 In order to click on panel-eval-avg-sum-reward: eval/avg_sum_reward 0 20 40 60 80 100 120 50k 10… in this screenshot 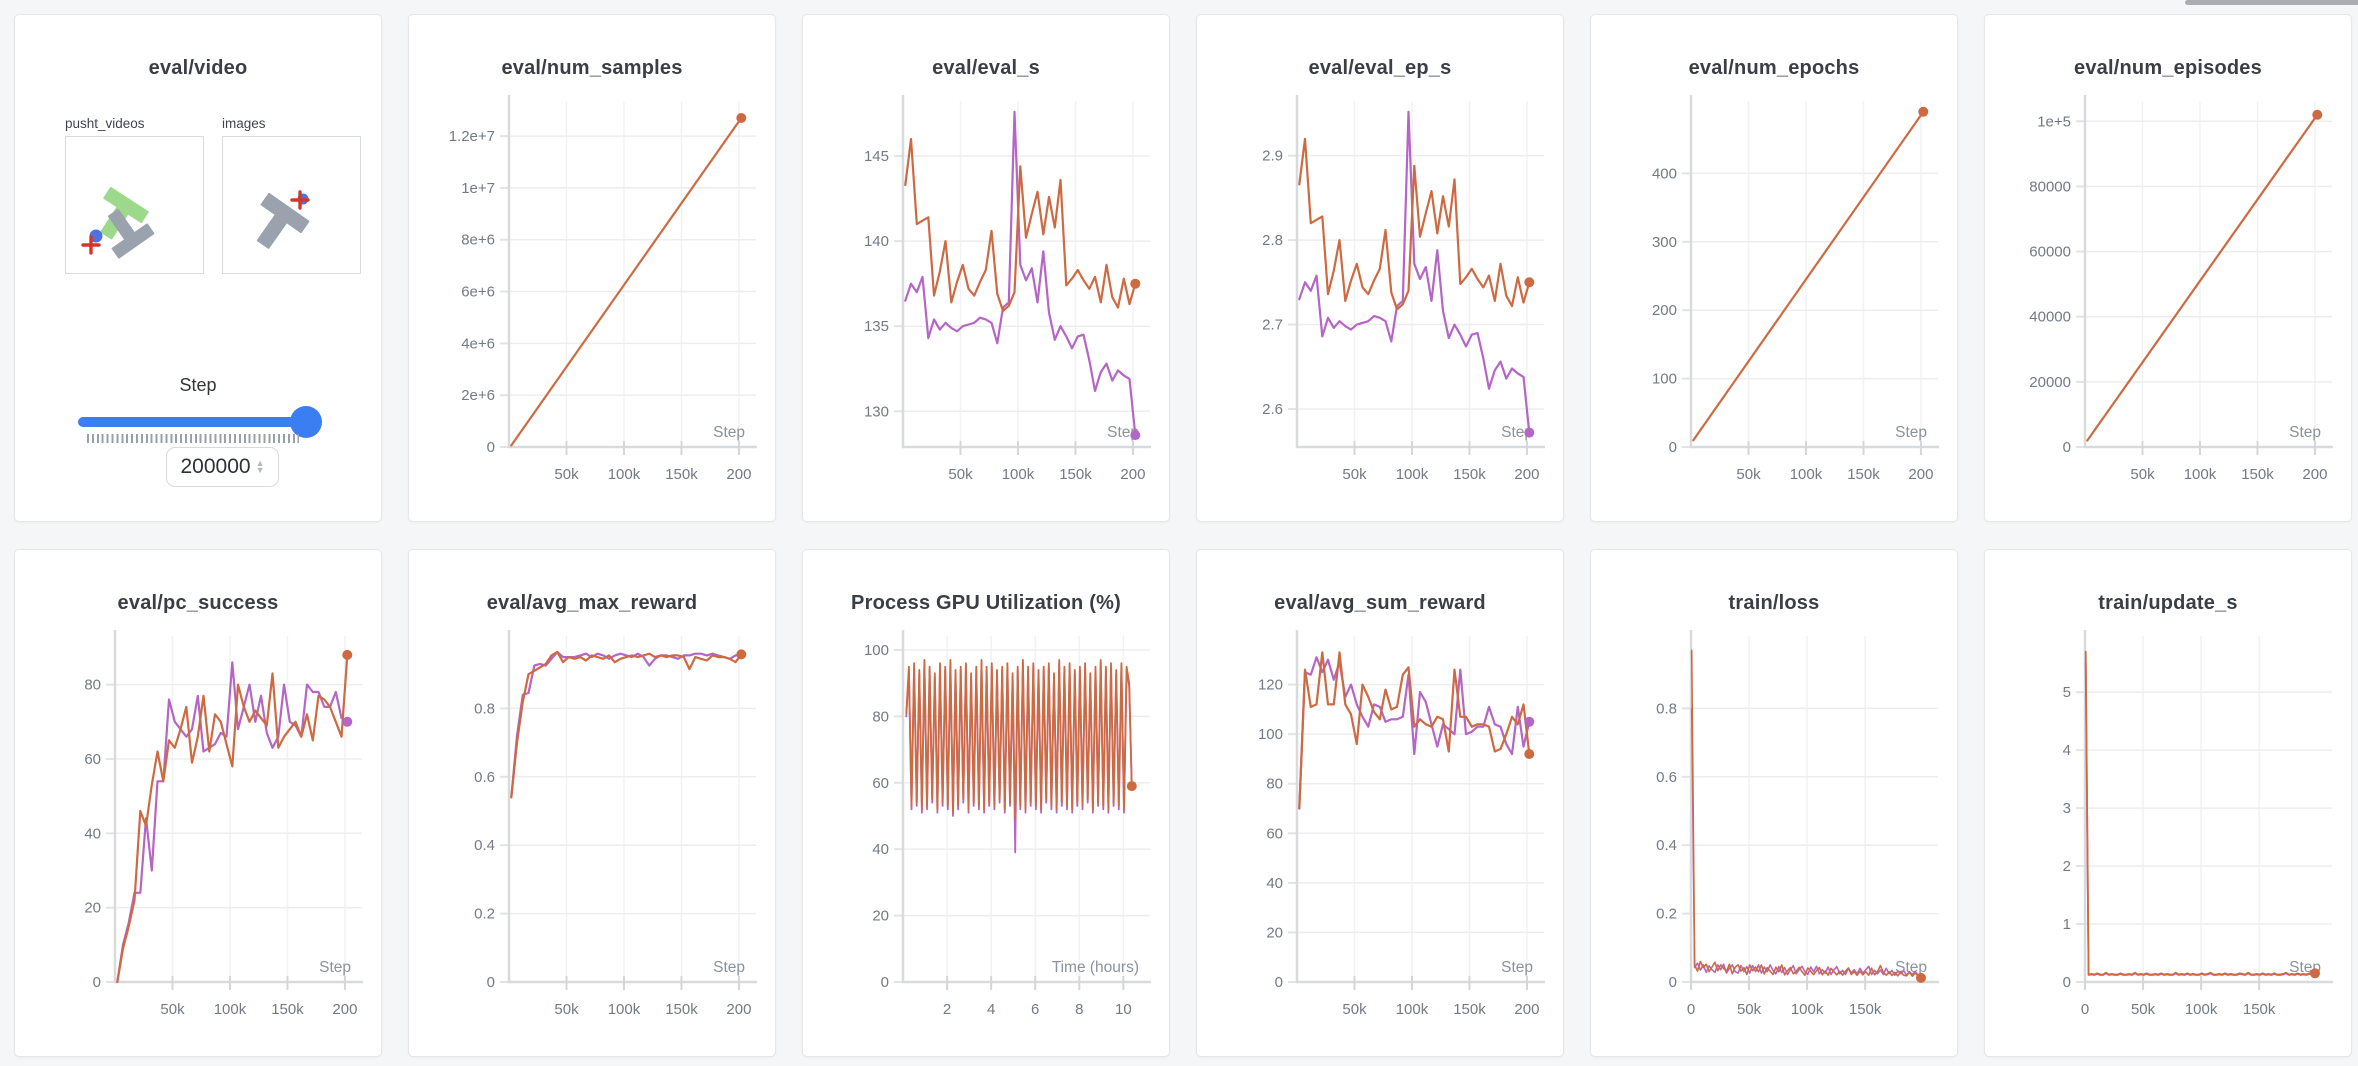, I will do `click(1380, 803)`.